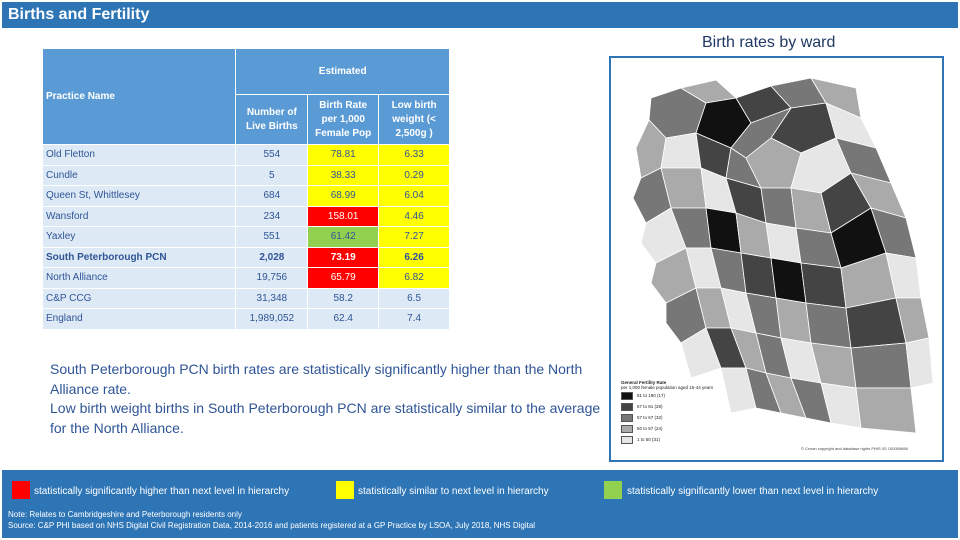  Describe the element at coordinates (343, 175) in the screenshot. I see `birth-rate: 38.33` at that location.